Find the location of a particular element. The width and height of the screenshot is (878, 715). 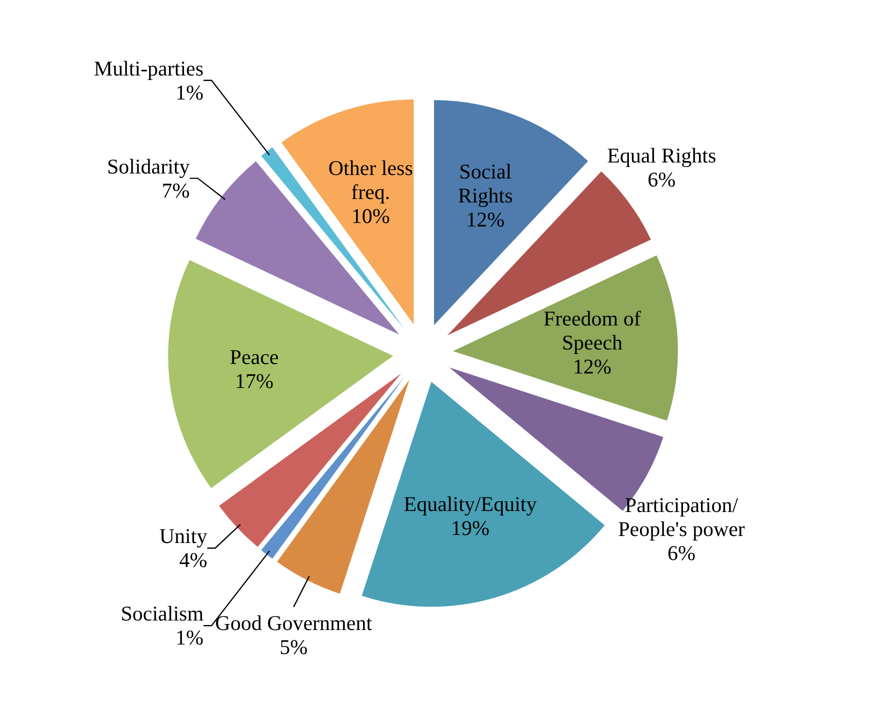

slice-label: Multi-parties is located at coordinates (149, 68).